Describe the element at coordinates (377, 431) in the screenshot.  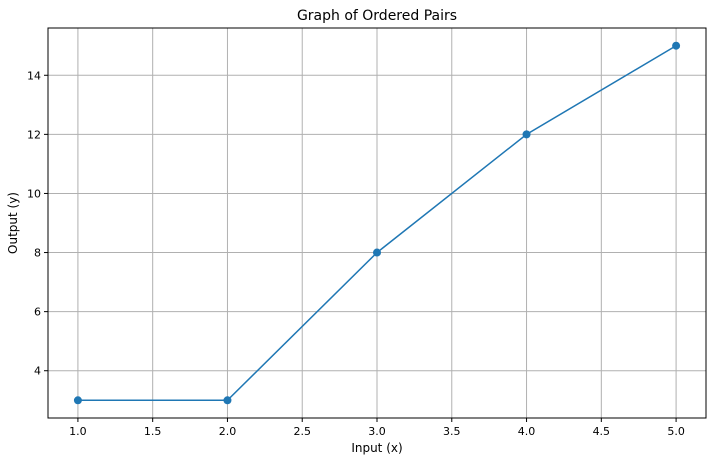
I see `x-tick-label: 3.0` at that location.